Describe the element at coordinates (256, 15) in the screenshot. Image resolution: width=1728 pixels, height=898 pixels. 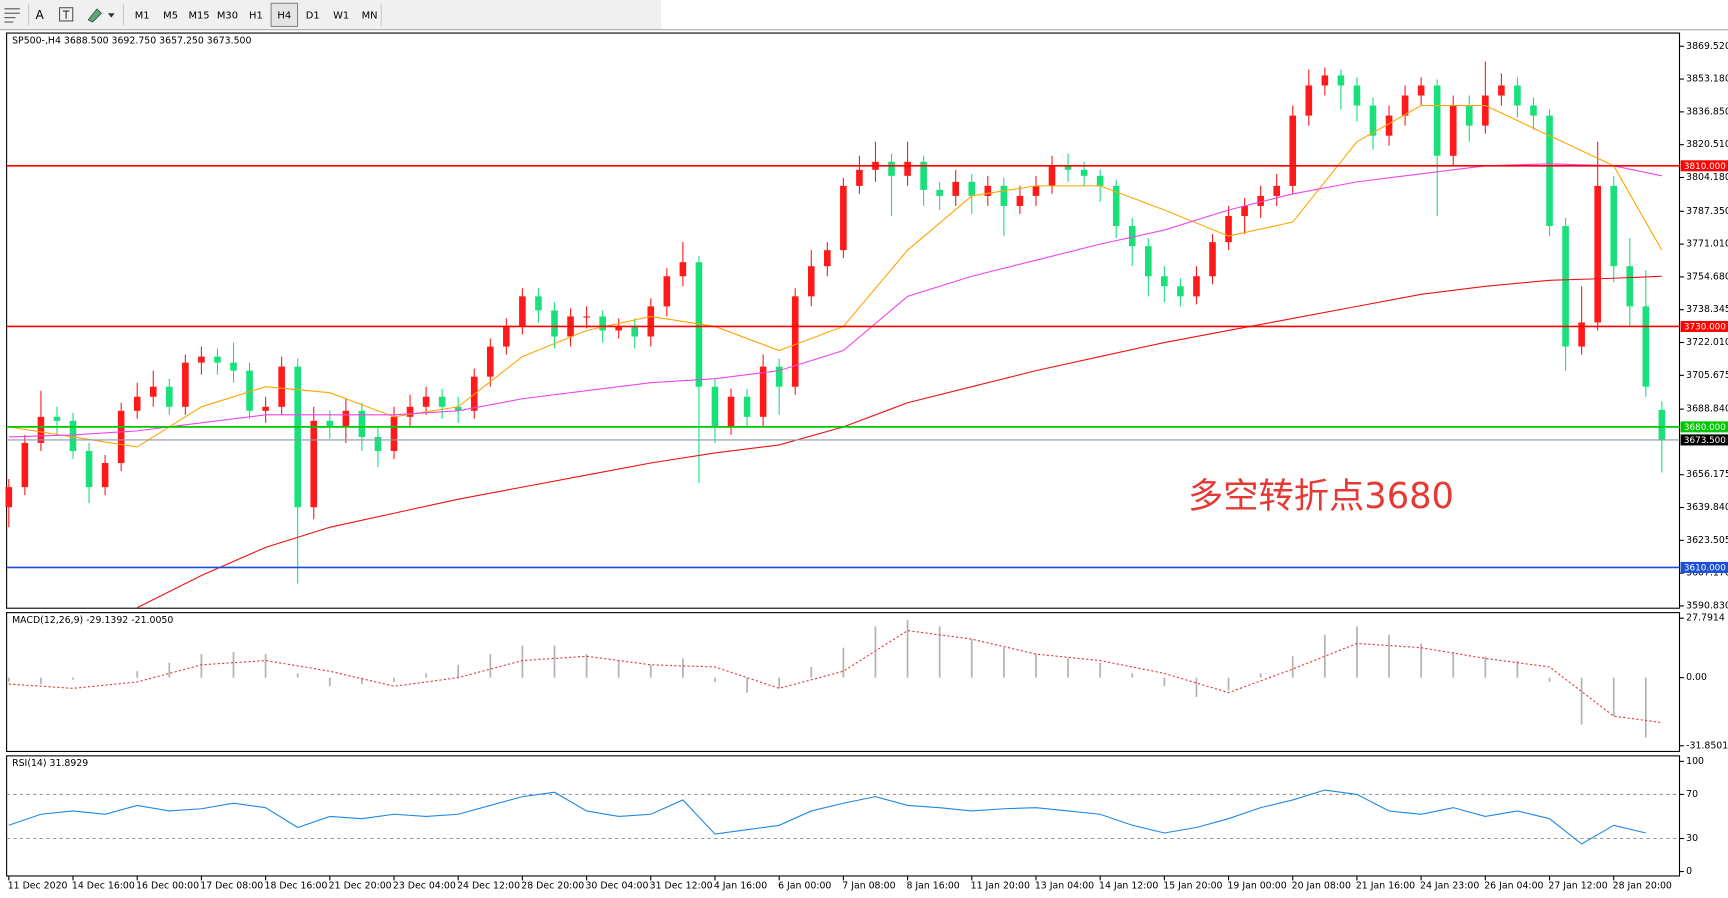
I see `timeframe-button: H1` at that location.